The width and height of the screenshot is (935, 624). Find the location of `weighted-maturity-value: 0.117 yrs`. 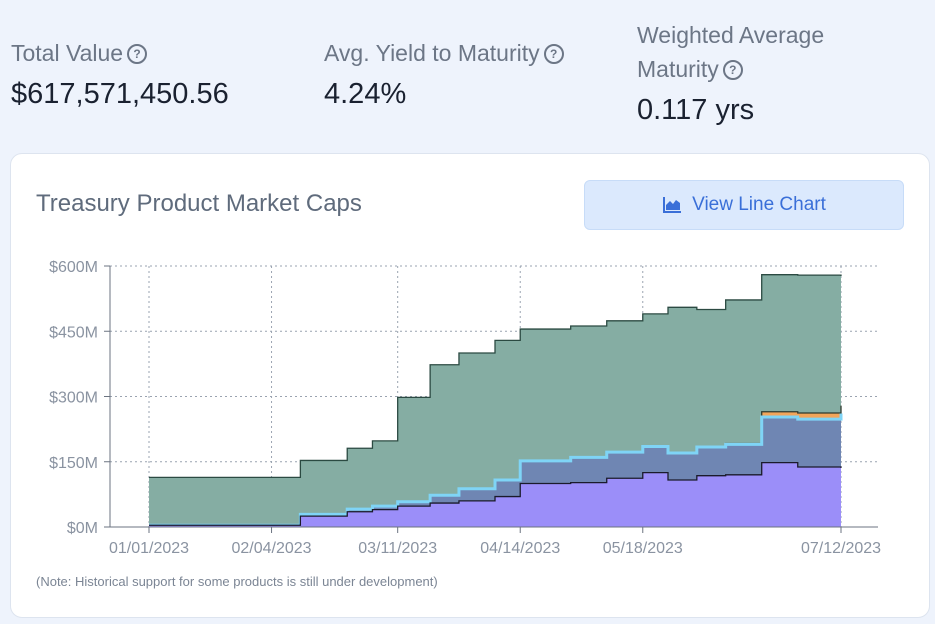

weighted-maturity-value: 0.117 yrs is located at coordinates (696, 110).